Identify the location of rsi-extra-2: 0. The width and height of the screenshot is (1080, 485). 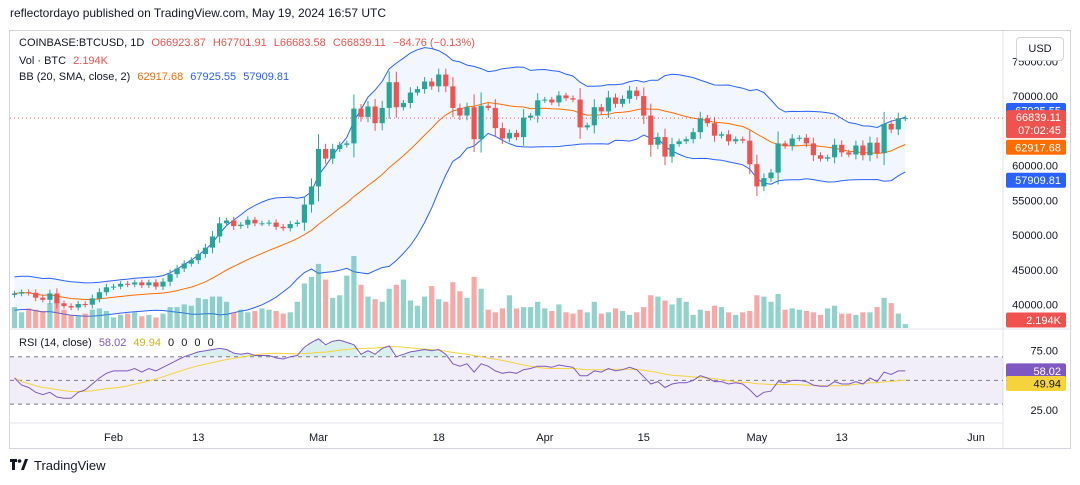
(184, 343).